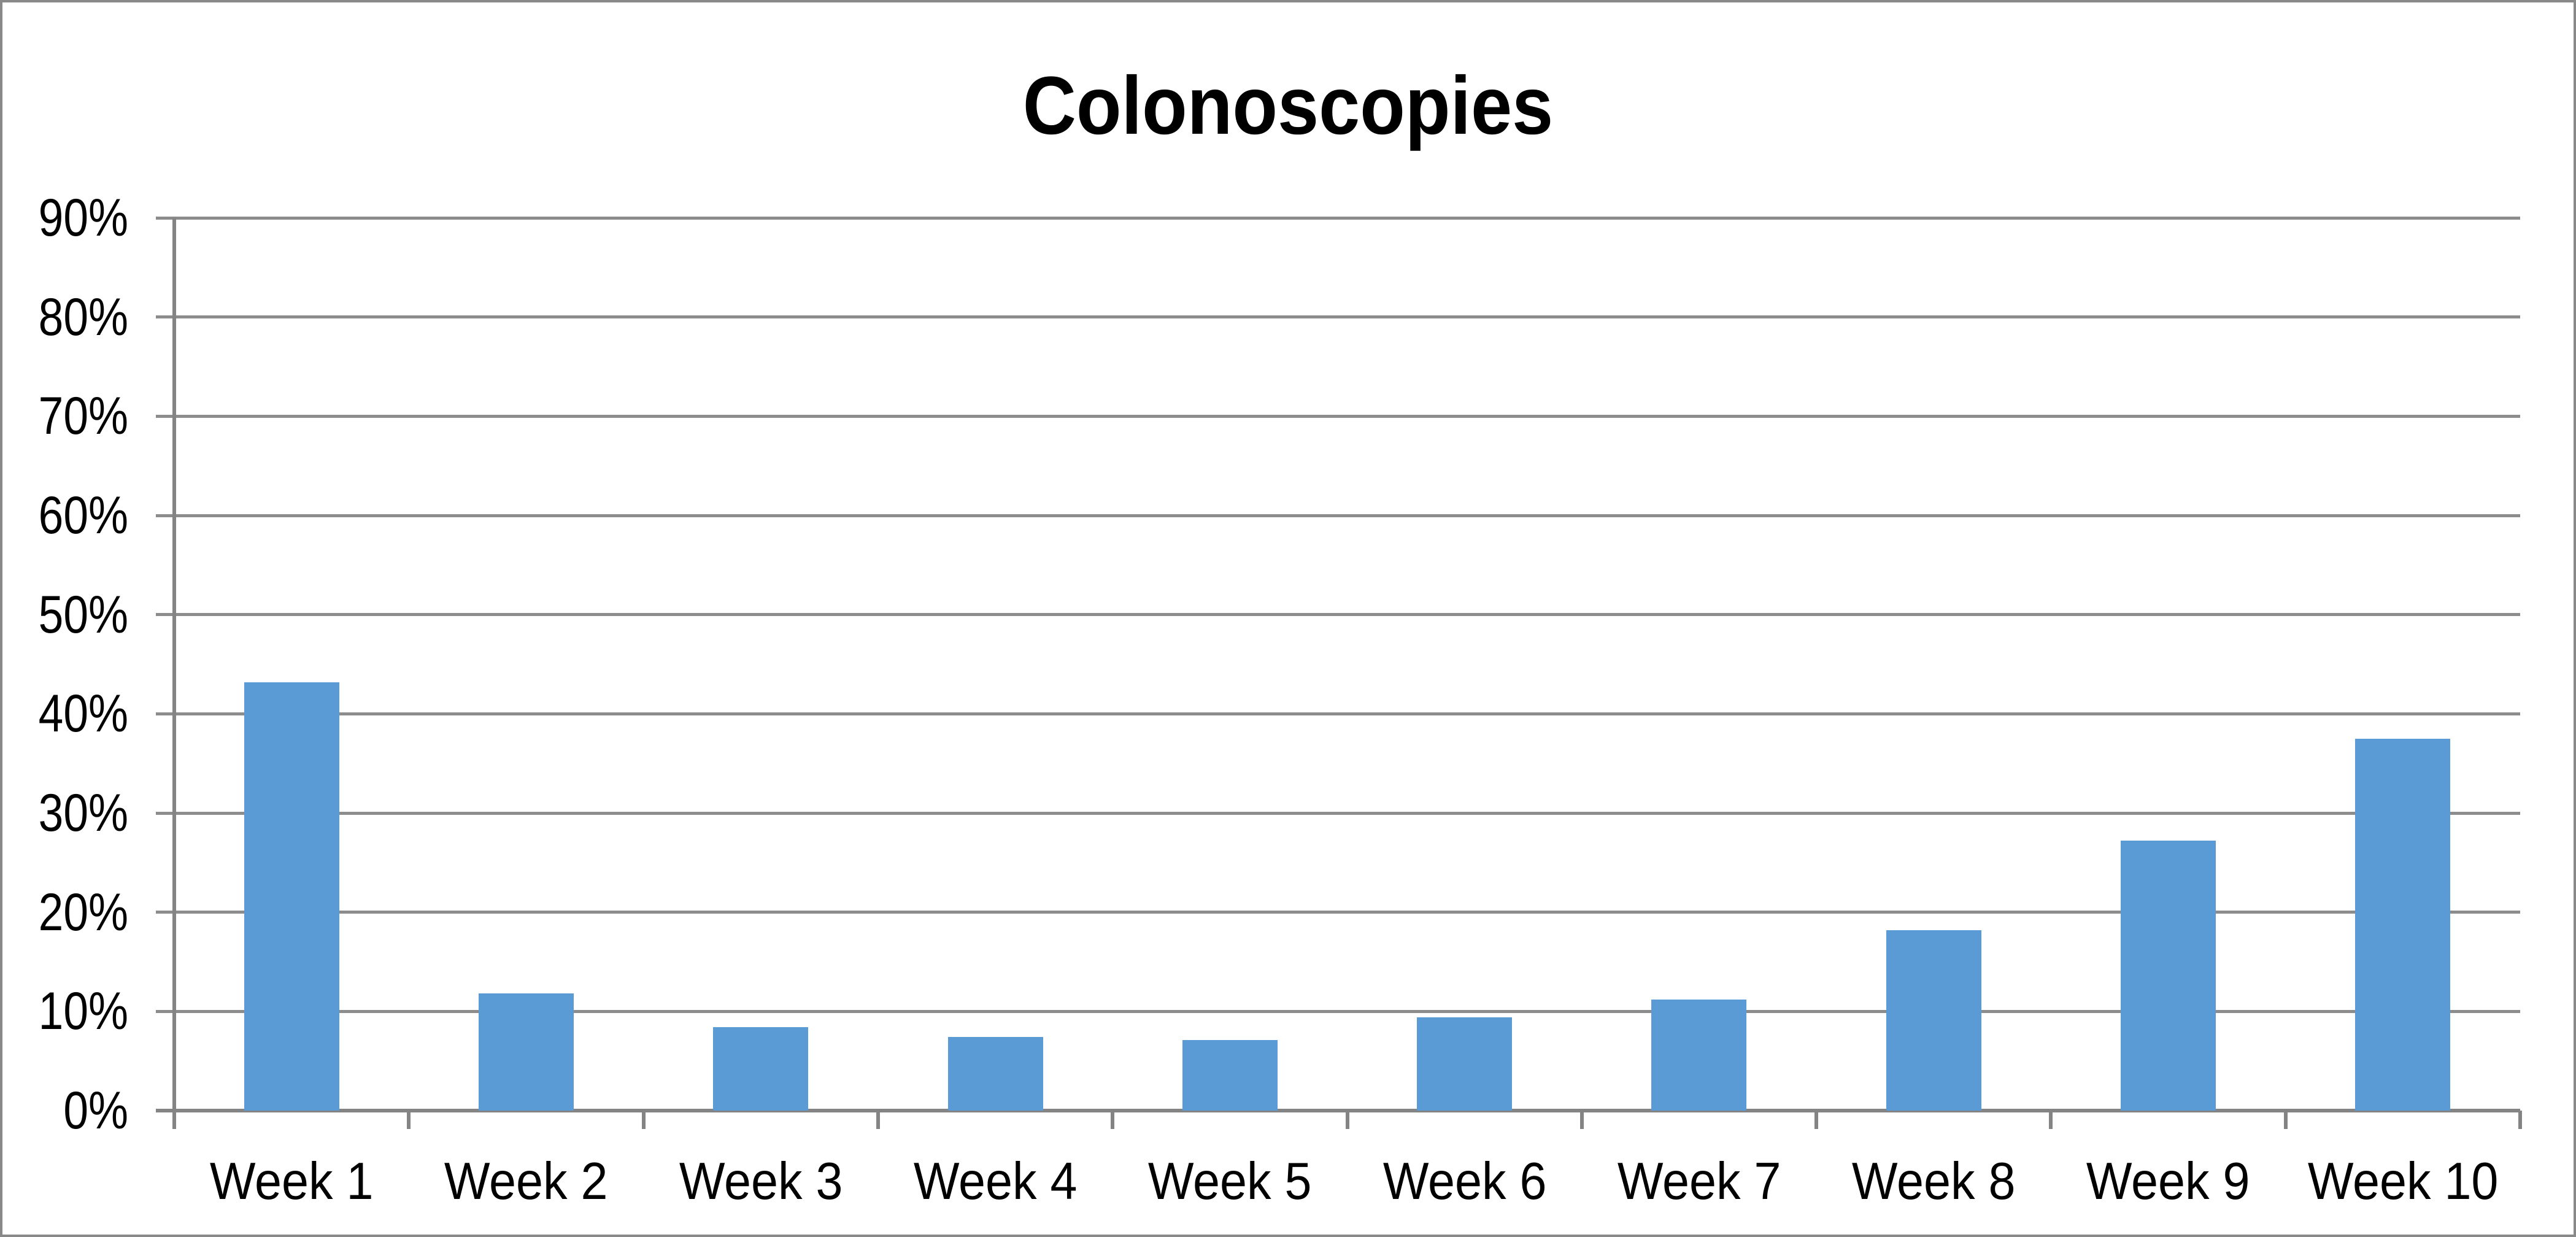  I want to click on x-axis-category-label: Week 6, so click(1464, 1182).